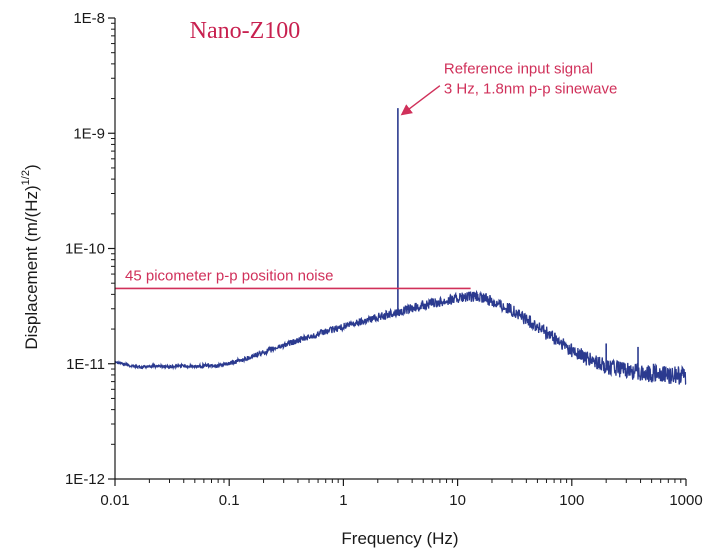 This screenshot has height=552, width=723. Describe the element at coordinates (229, 275) in the screenshot. I see `noise-annotation: 45 picometer p-p position noise` at that location.